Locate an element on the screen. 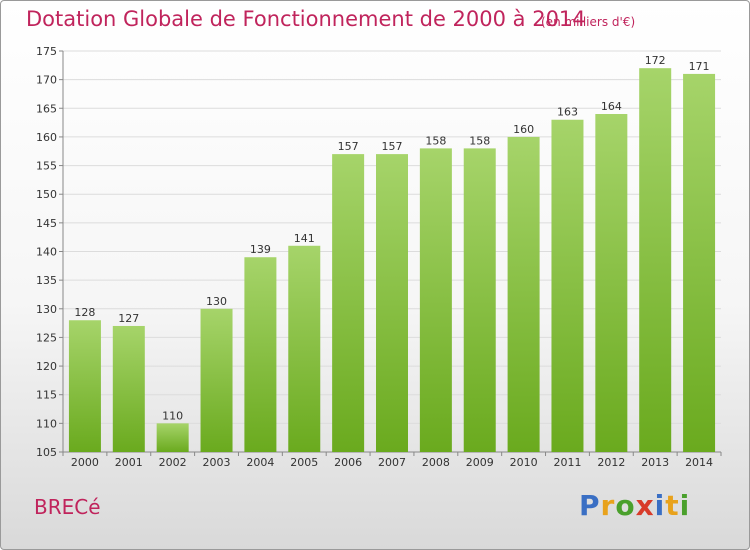 The width and height of the screenshot is (750, 550). data-label: 130 is located at coordinates (216, 301).